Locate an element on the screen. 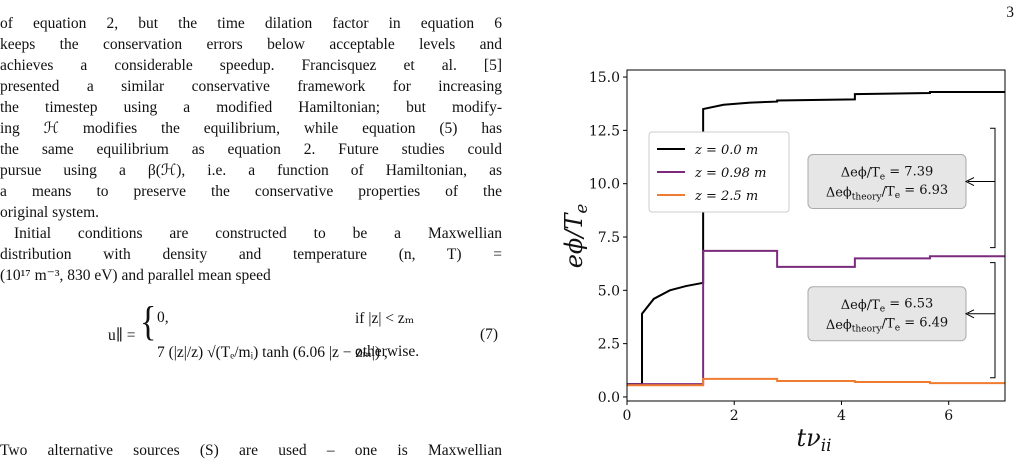  y-axis-label: eϕ/Te is located at coordinates (575, 236).